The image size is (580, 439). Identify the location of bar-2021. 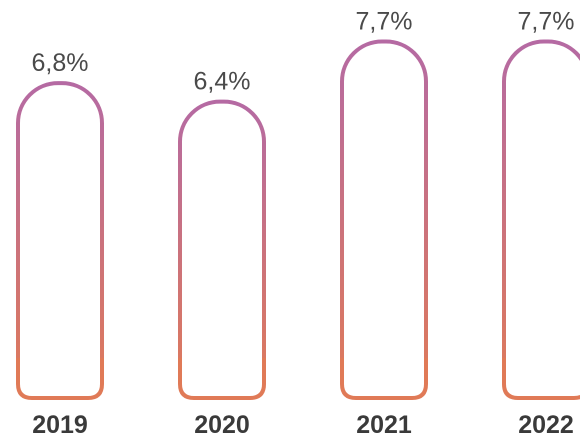
(384, 220).